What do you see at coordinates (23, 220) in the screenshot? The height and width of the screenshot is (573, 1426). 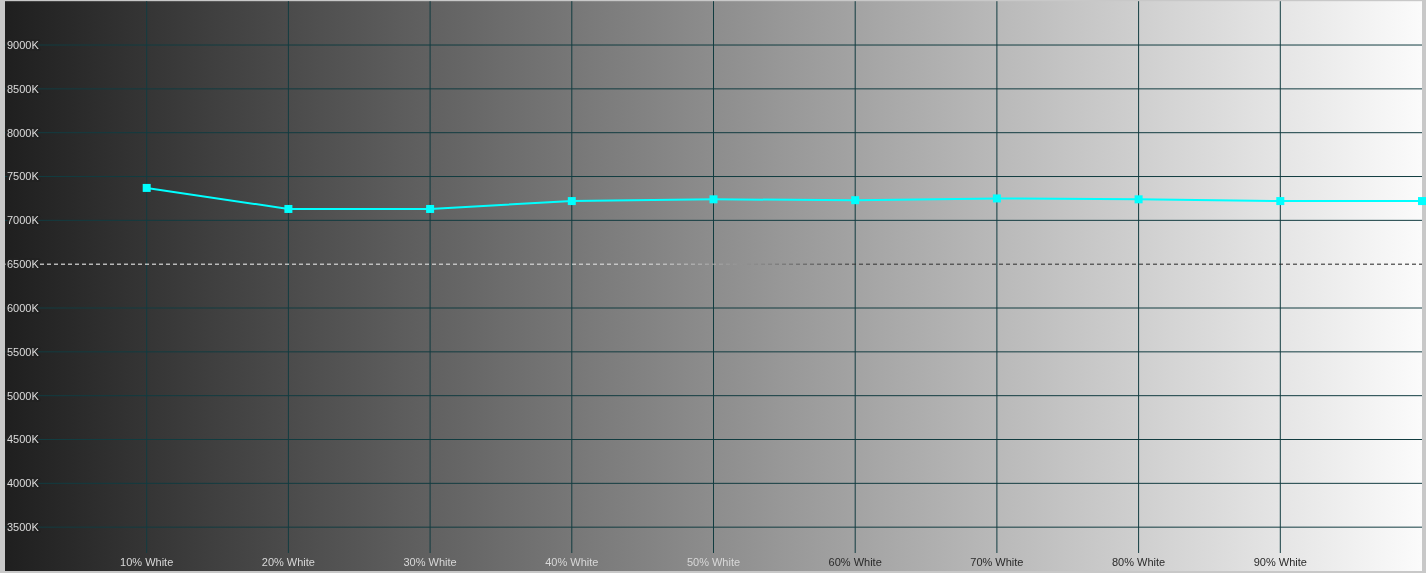 I see `y-tick-label: 7000K` at bounding box center [23, 220].